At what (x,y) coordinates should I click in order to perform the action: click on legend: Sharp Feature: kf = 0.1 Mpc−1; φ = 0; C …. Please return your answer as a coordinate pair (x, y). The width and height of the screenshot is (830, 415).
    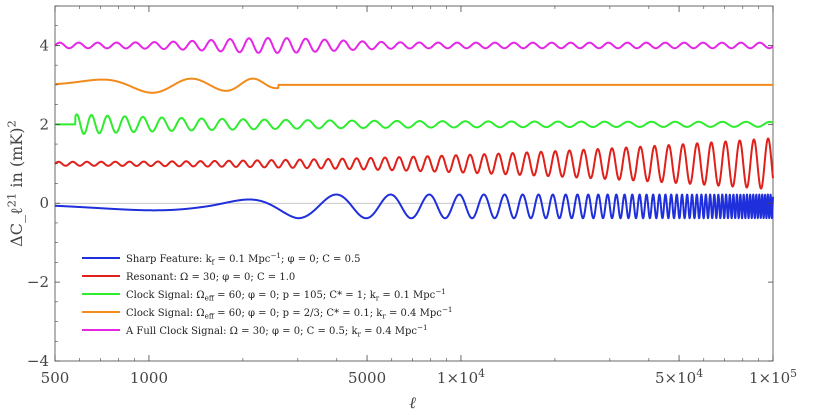
    Looking at the image, I should click on (267, 295).